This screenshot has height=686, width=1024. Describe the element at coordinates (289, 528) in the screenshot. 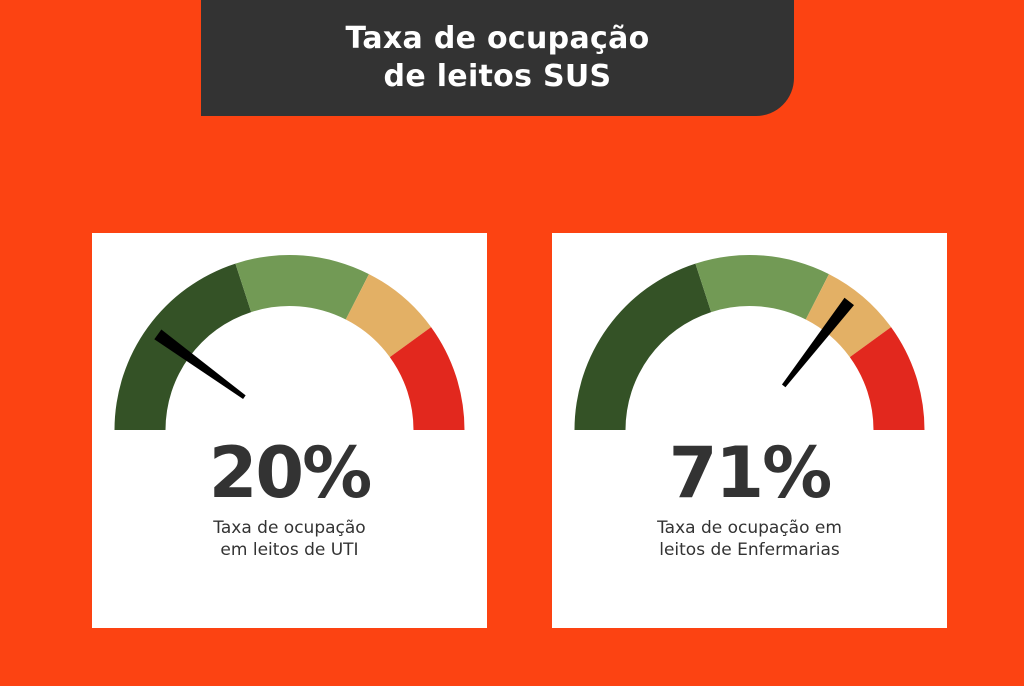

I see `caption-line-1: Taxa de ocupação` at that location.